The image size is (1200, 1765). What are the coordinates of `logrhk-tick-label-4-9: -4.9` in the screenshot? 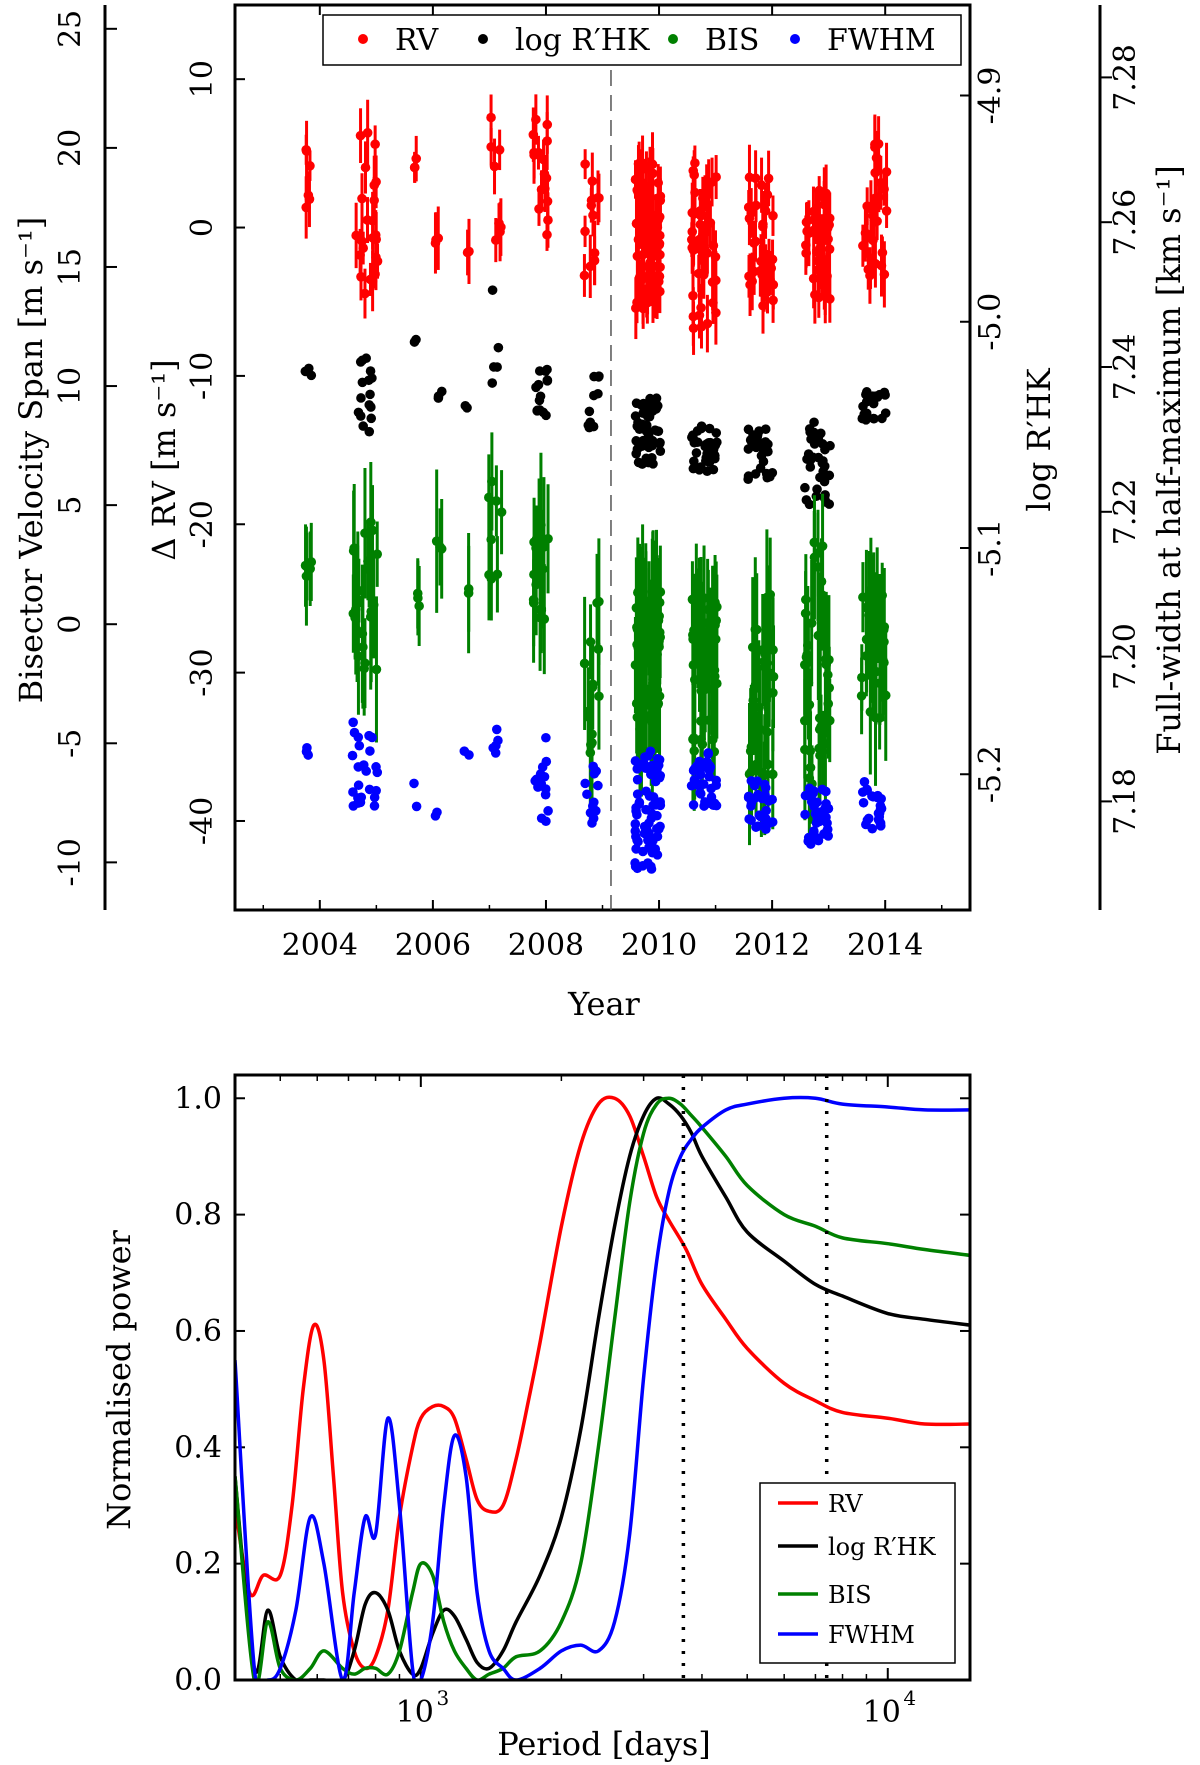 It's located at (990, 96).